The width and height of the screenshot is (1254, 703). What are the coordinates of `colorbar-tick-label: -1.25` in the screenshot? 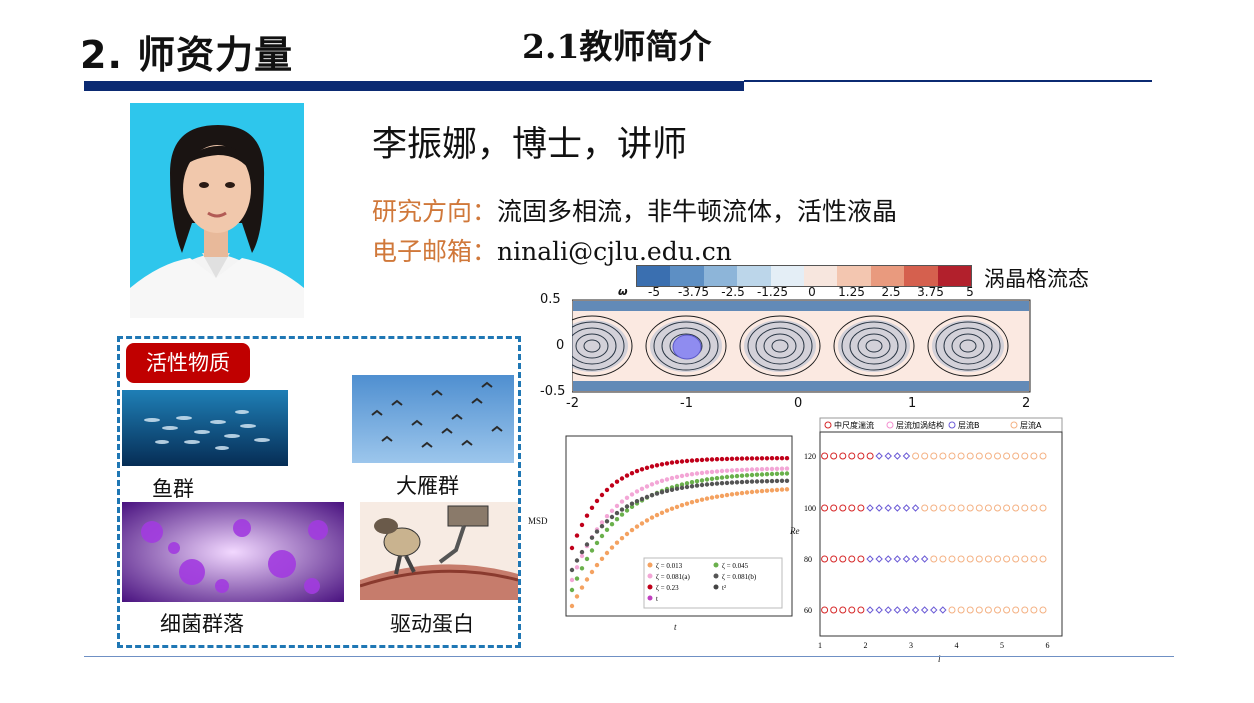 It's located at (772, 292).